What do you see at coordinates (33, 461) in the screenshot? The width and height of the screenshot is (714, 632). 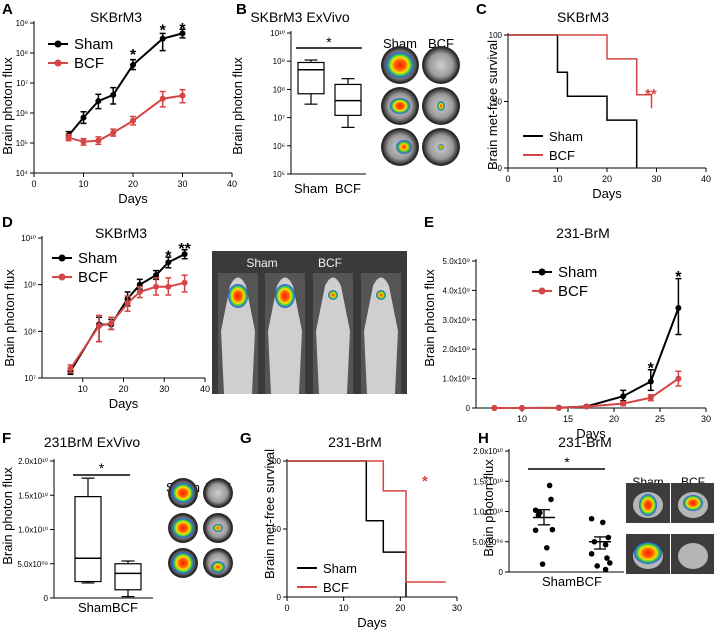 I see `y-tick-label-F: 2.0x10¹⁰` at bounding box center [33, 461].